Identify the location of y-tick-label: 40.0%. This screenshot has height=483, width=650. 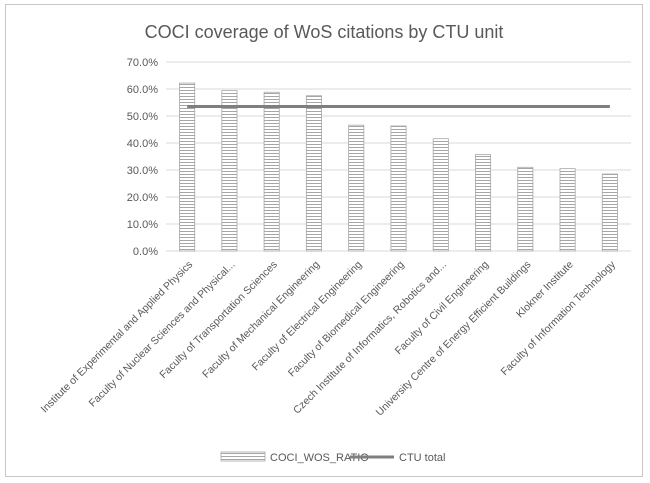
(142, 144).